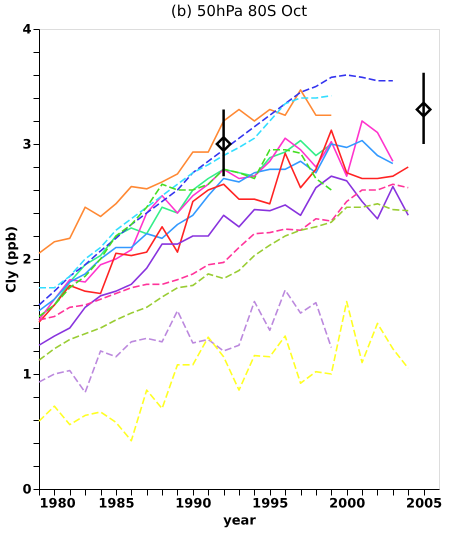 This screenshot has height=554, width=468. What do you see at coordinates (239, 521) in the screenshot?
I see `x-axis-title: year` at bounding box center [239, 521].